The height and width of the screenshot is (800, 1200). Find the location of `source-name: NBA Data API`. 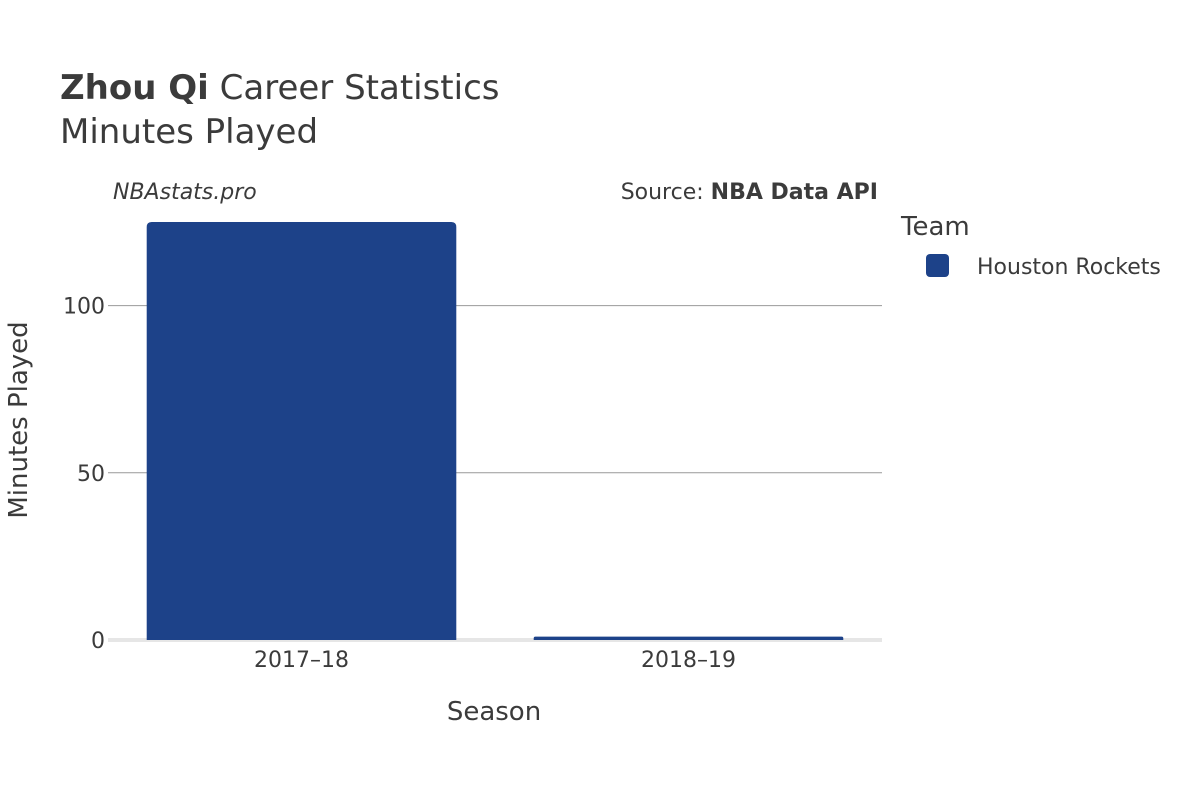

source-name: NBA Data API is located at coordinates (794, 192).